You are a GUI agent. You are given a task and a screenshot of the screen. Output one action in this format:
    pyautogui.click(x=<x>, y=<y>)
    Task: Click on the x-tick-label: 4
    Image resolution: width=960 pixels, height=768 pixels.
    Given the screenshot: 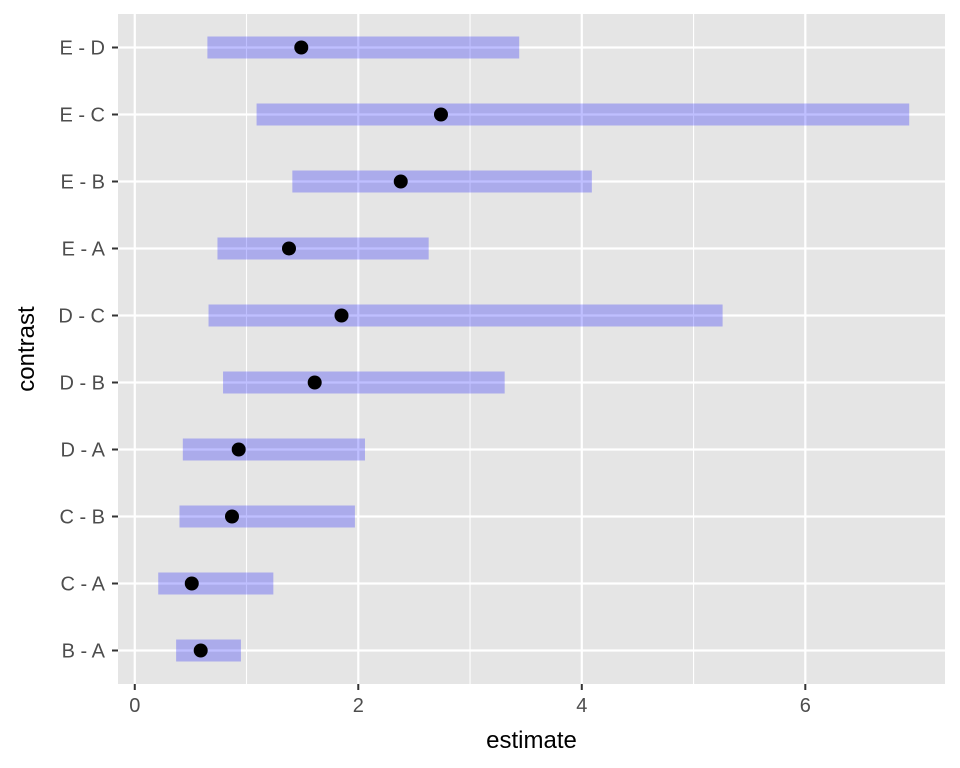 What is the action you would take?
    pyautogui.click(x=581, y=706)
    